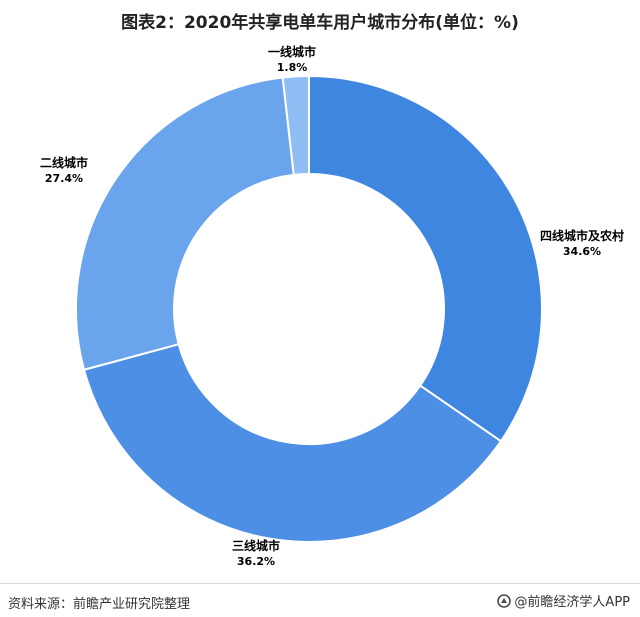 The image size is (640, 617). Describe the element at coordinates (320, 23) in the screenshot. I see `chart-title: 图表2：2020年共享电单车用户城市分布(单位：%)` at that location.